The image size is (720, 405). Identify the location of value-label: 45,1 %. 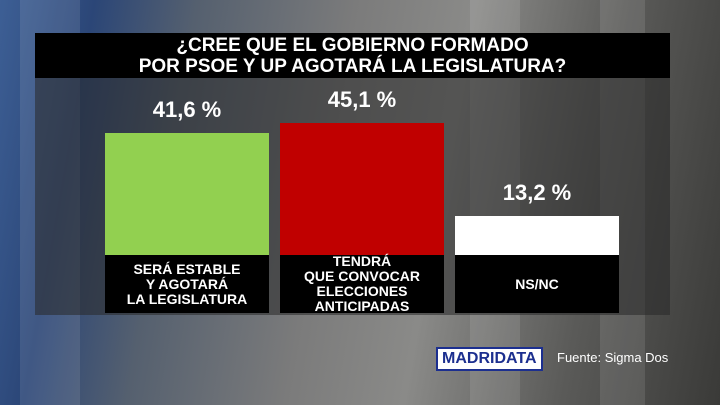
(362, 99).